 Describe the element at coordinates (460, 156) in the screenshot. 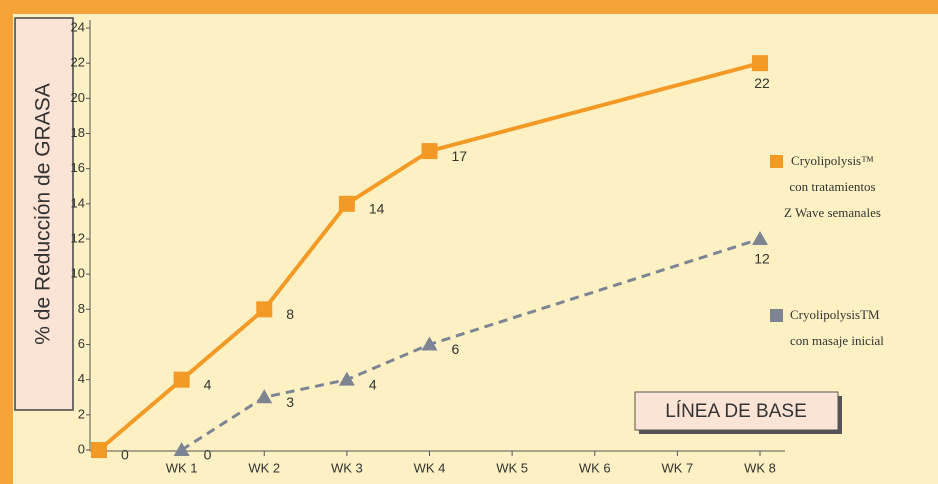

I see `data-label: 17` at that location.